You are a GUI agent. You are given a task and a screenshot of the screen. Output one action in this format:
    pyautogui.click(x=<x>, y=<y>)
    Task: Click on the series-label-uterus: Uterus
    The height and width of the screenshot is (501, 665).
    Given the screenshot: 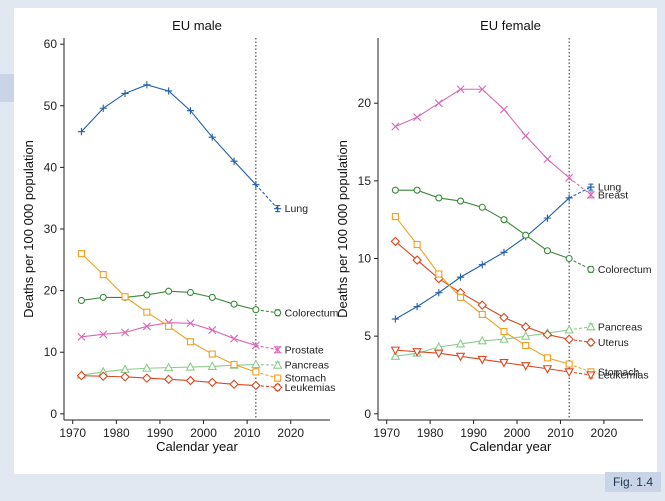 What is the action you would take?
    pyautogui.click(x=613, y=343)
    